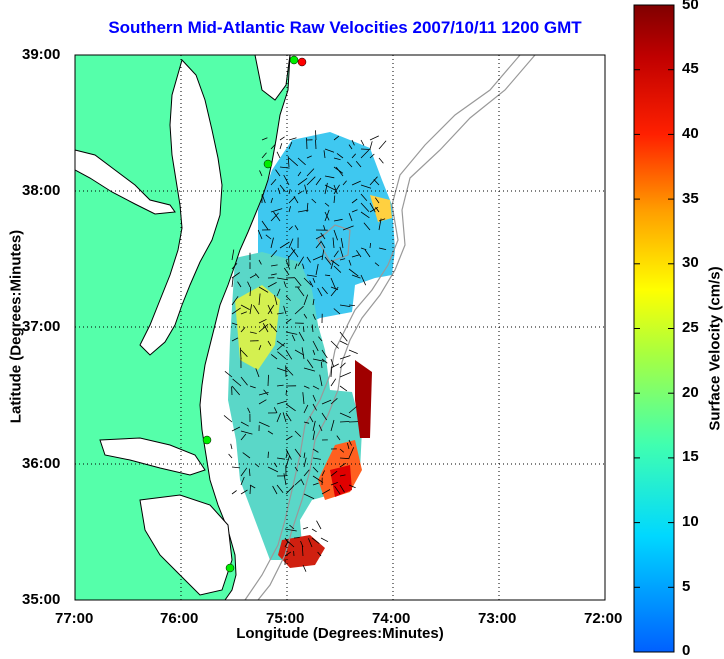 This screenshot has height=659, width=724. I want to click on colorbar-tick-label: 0, so click(686, 650).